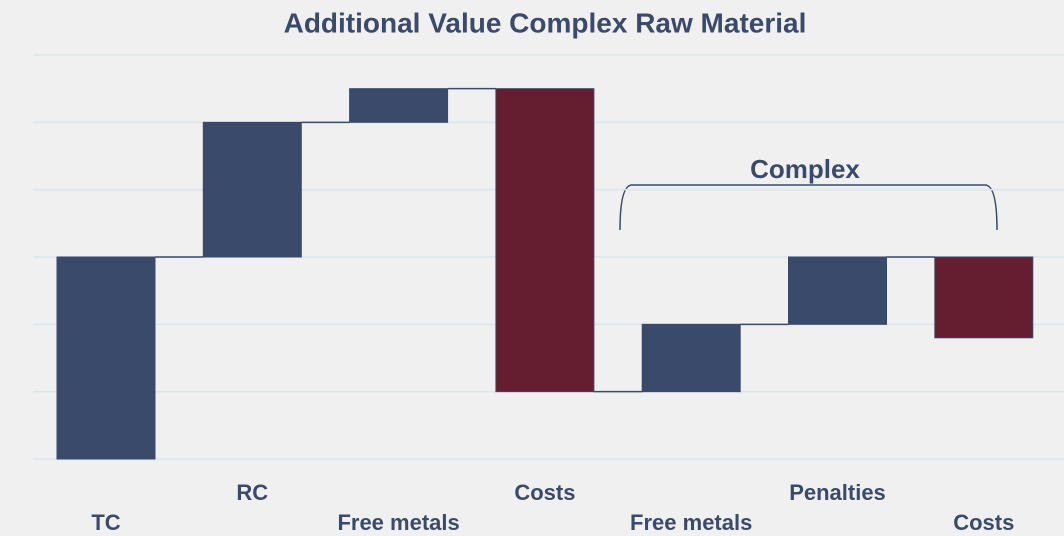 The width and height of the screenshot is (1064, 536). What do you see at coordinates (105, 522) in the screenshot?
I see `x-tick-label: TC` at bounding box center [105, 522].